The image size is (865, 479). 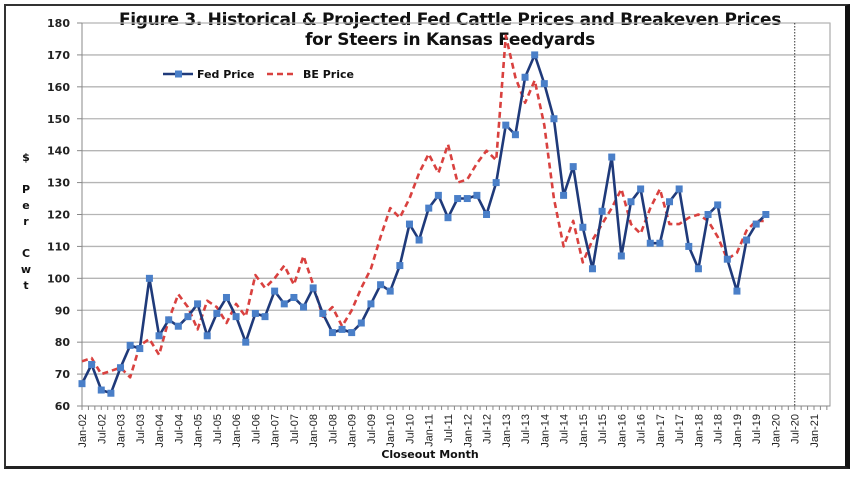 I want to click on legend-be-label: BE Price, so click(x=328, y=74).